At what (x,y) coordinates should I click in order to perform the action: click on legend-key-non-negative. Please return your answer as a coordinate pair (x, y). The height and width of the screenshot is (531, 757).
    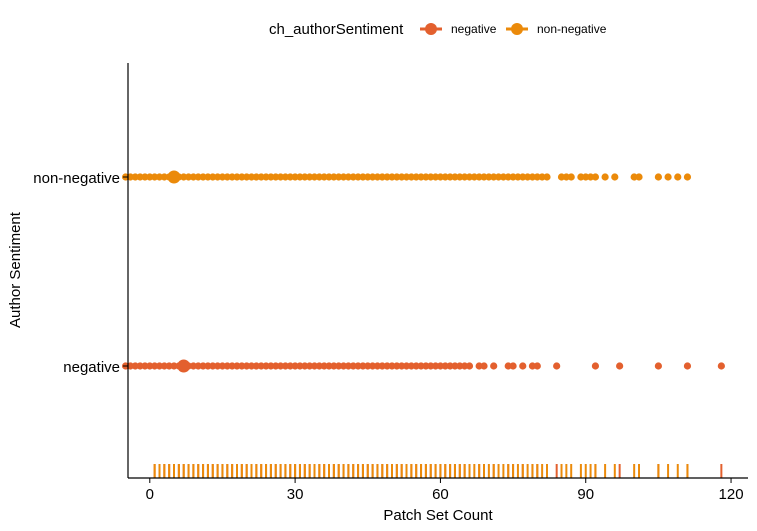
    Looking at the image, I should click on (517, 29).